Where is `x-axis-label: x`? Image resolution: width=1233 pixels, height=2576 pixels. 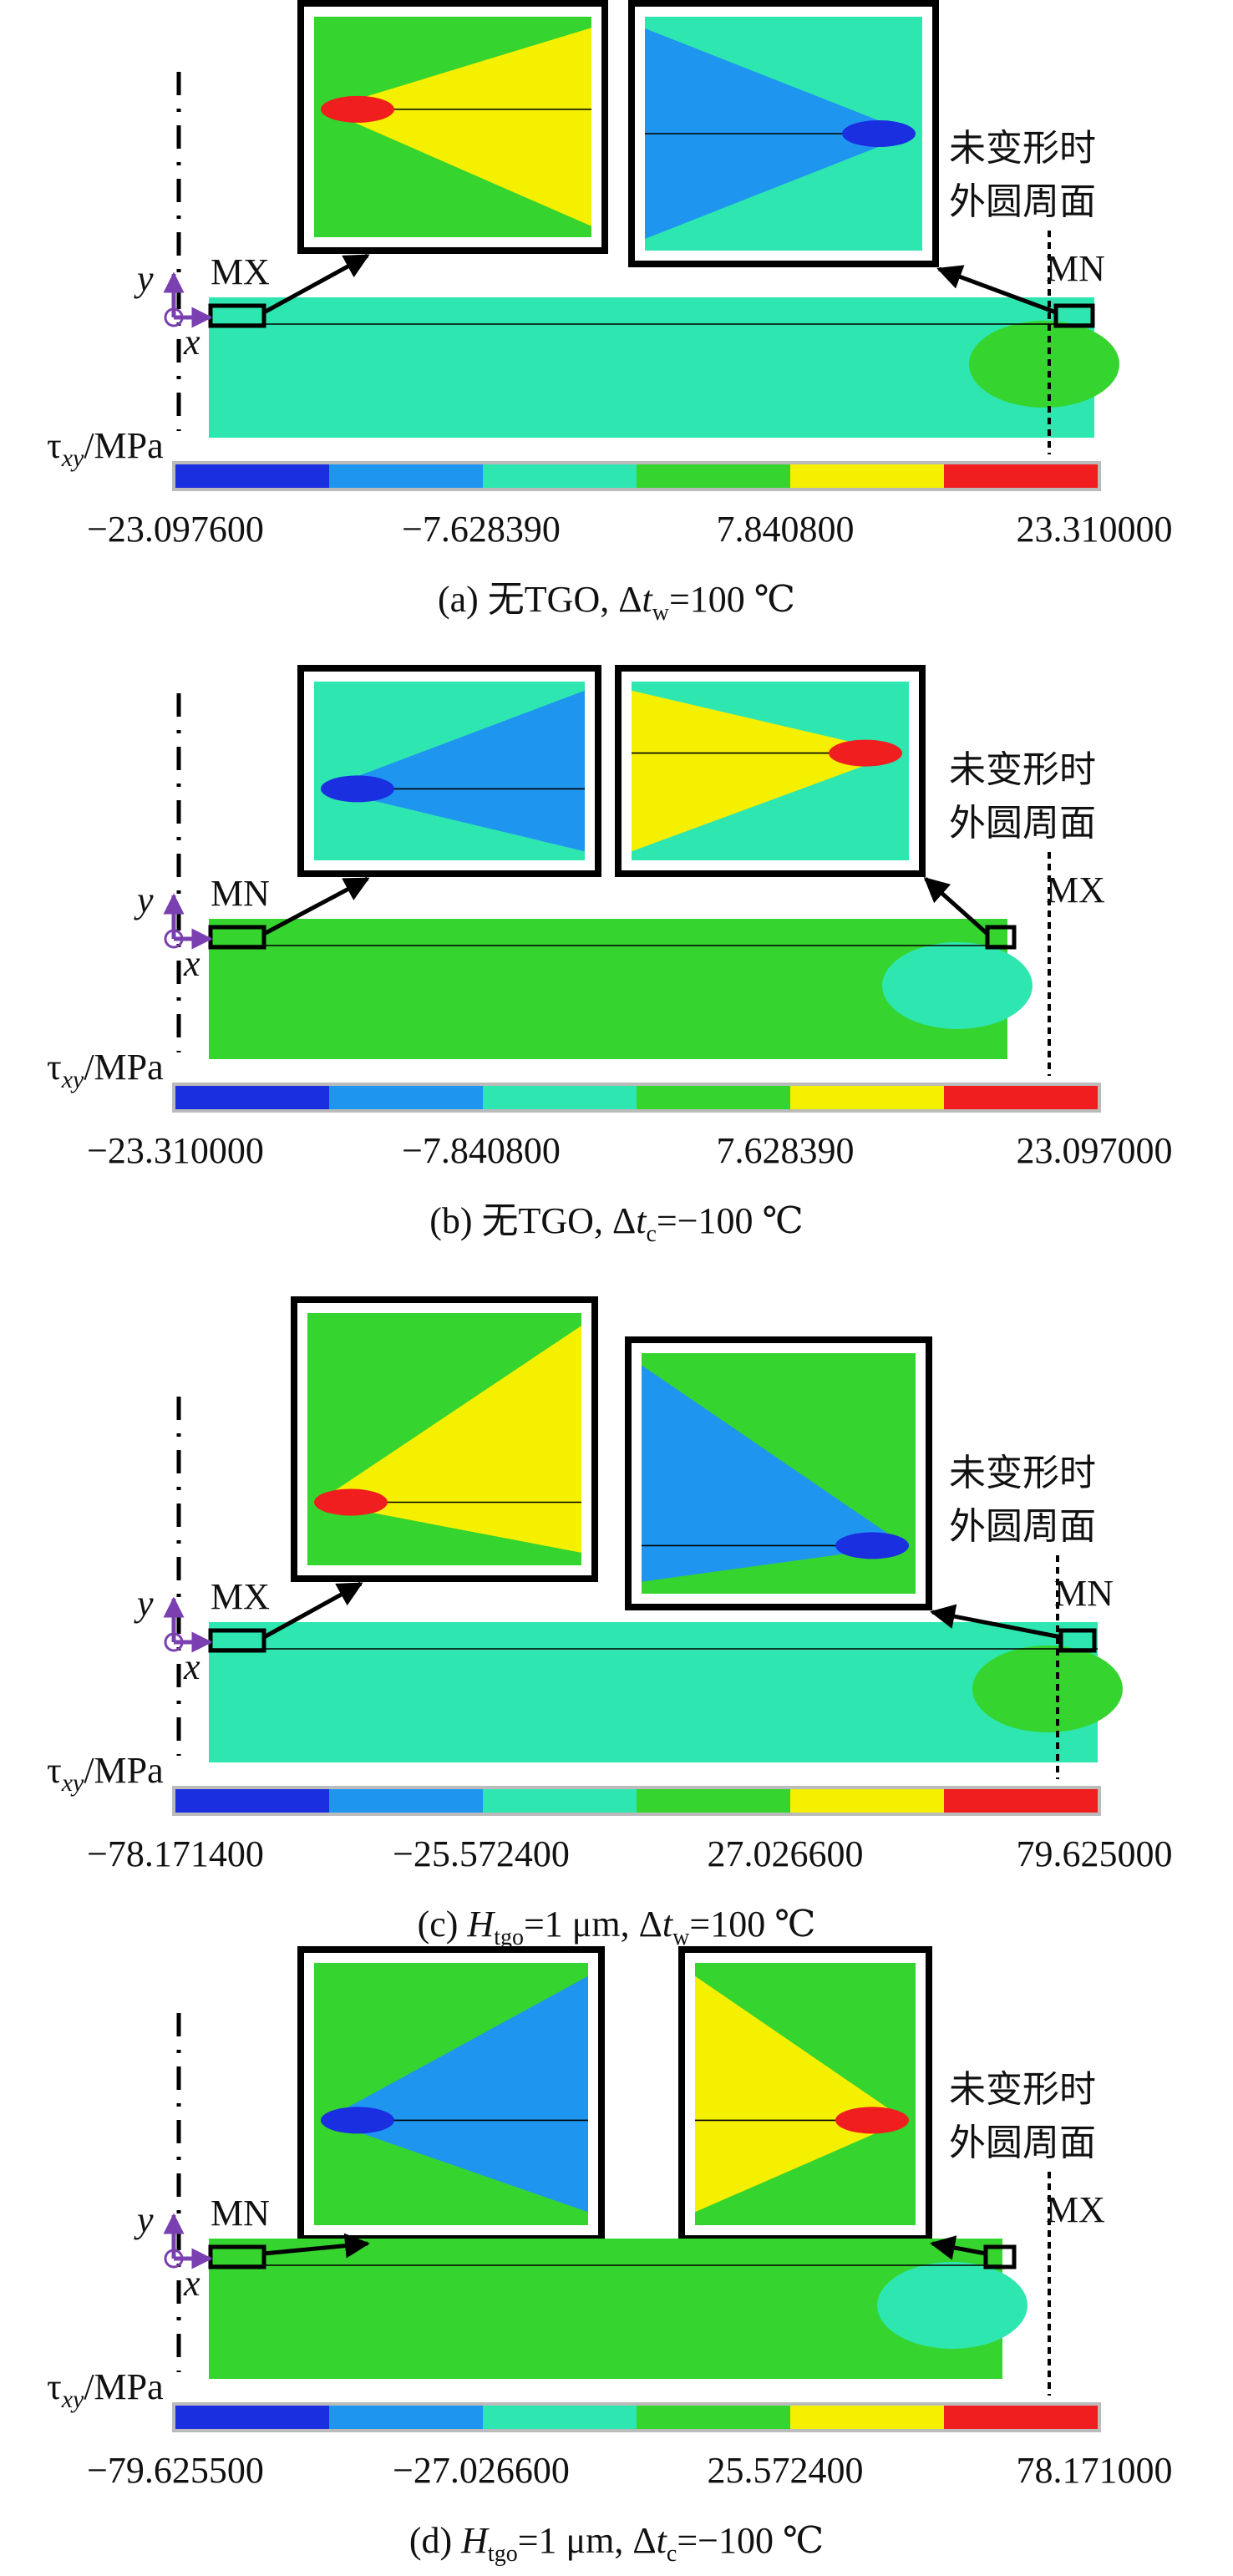
x-axis-label: x is located at coordinates (191, 2283).